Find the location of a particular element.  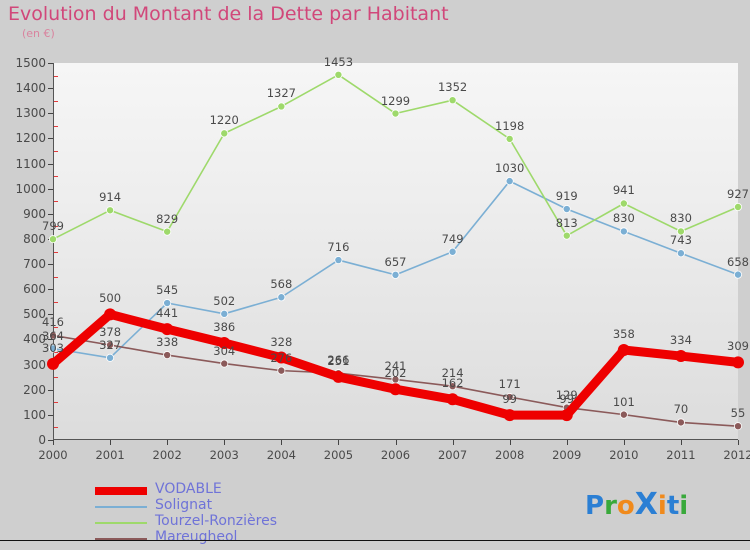

y-tick-label: 200 is located at coordinates (34, 389).